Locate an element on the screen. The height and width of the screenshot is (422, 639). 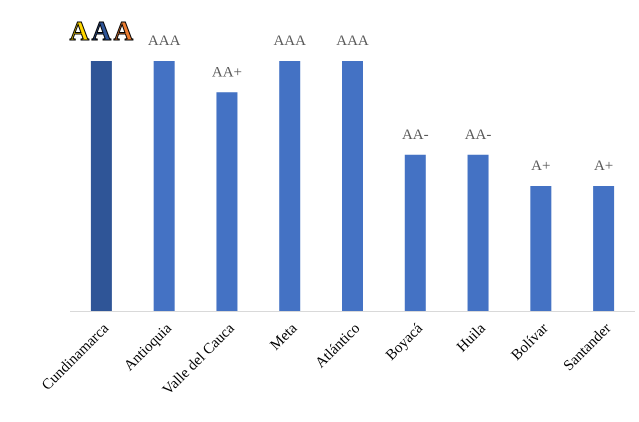
category-label: Meta is located at coordinates (283, 336).